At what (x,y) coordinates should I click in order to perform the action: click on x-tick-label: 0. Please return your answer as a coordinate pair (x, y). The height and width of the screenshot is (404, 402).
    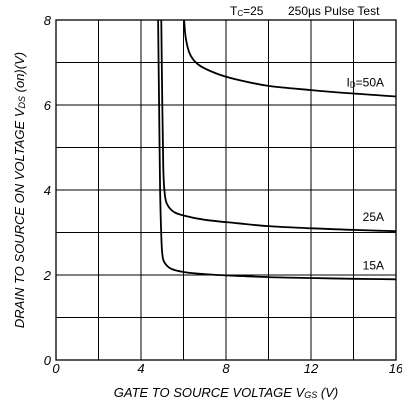
    Looking at the image, I should click on (56, 368).